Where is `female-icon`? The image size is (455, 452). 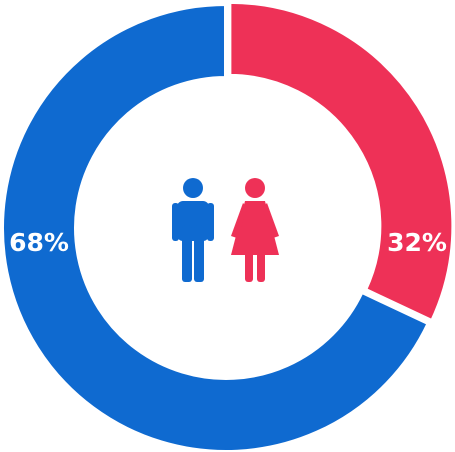
female-icon is located at coordinates (255, 230).